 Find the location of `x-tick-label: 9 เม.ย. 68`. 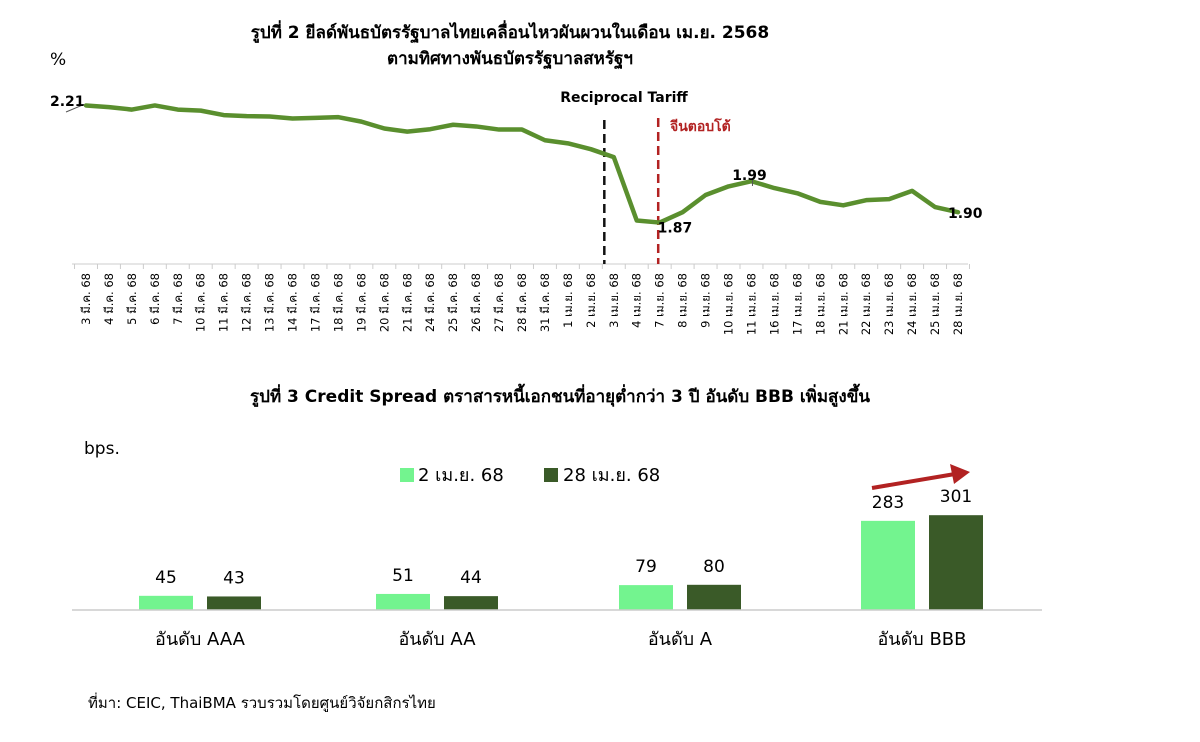

x-tick-label: 9 เม.ย. 68 is located at coordinates (706, 300).